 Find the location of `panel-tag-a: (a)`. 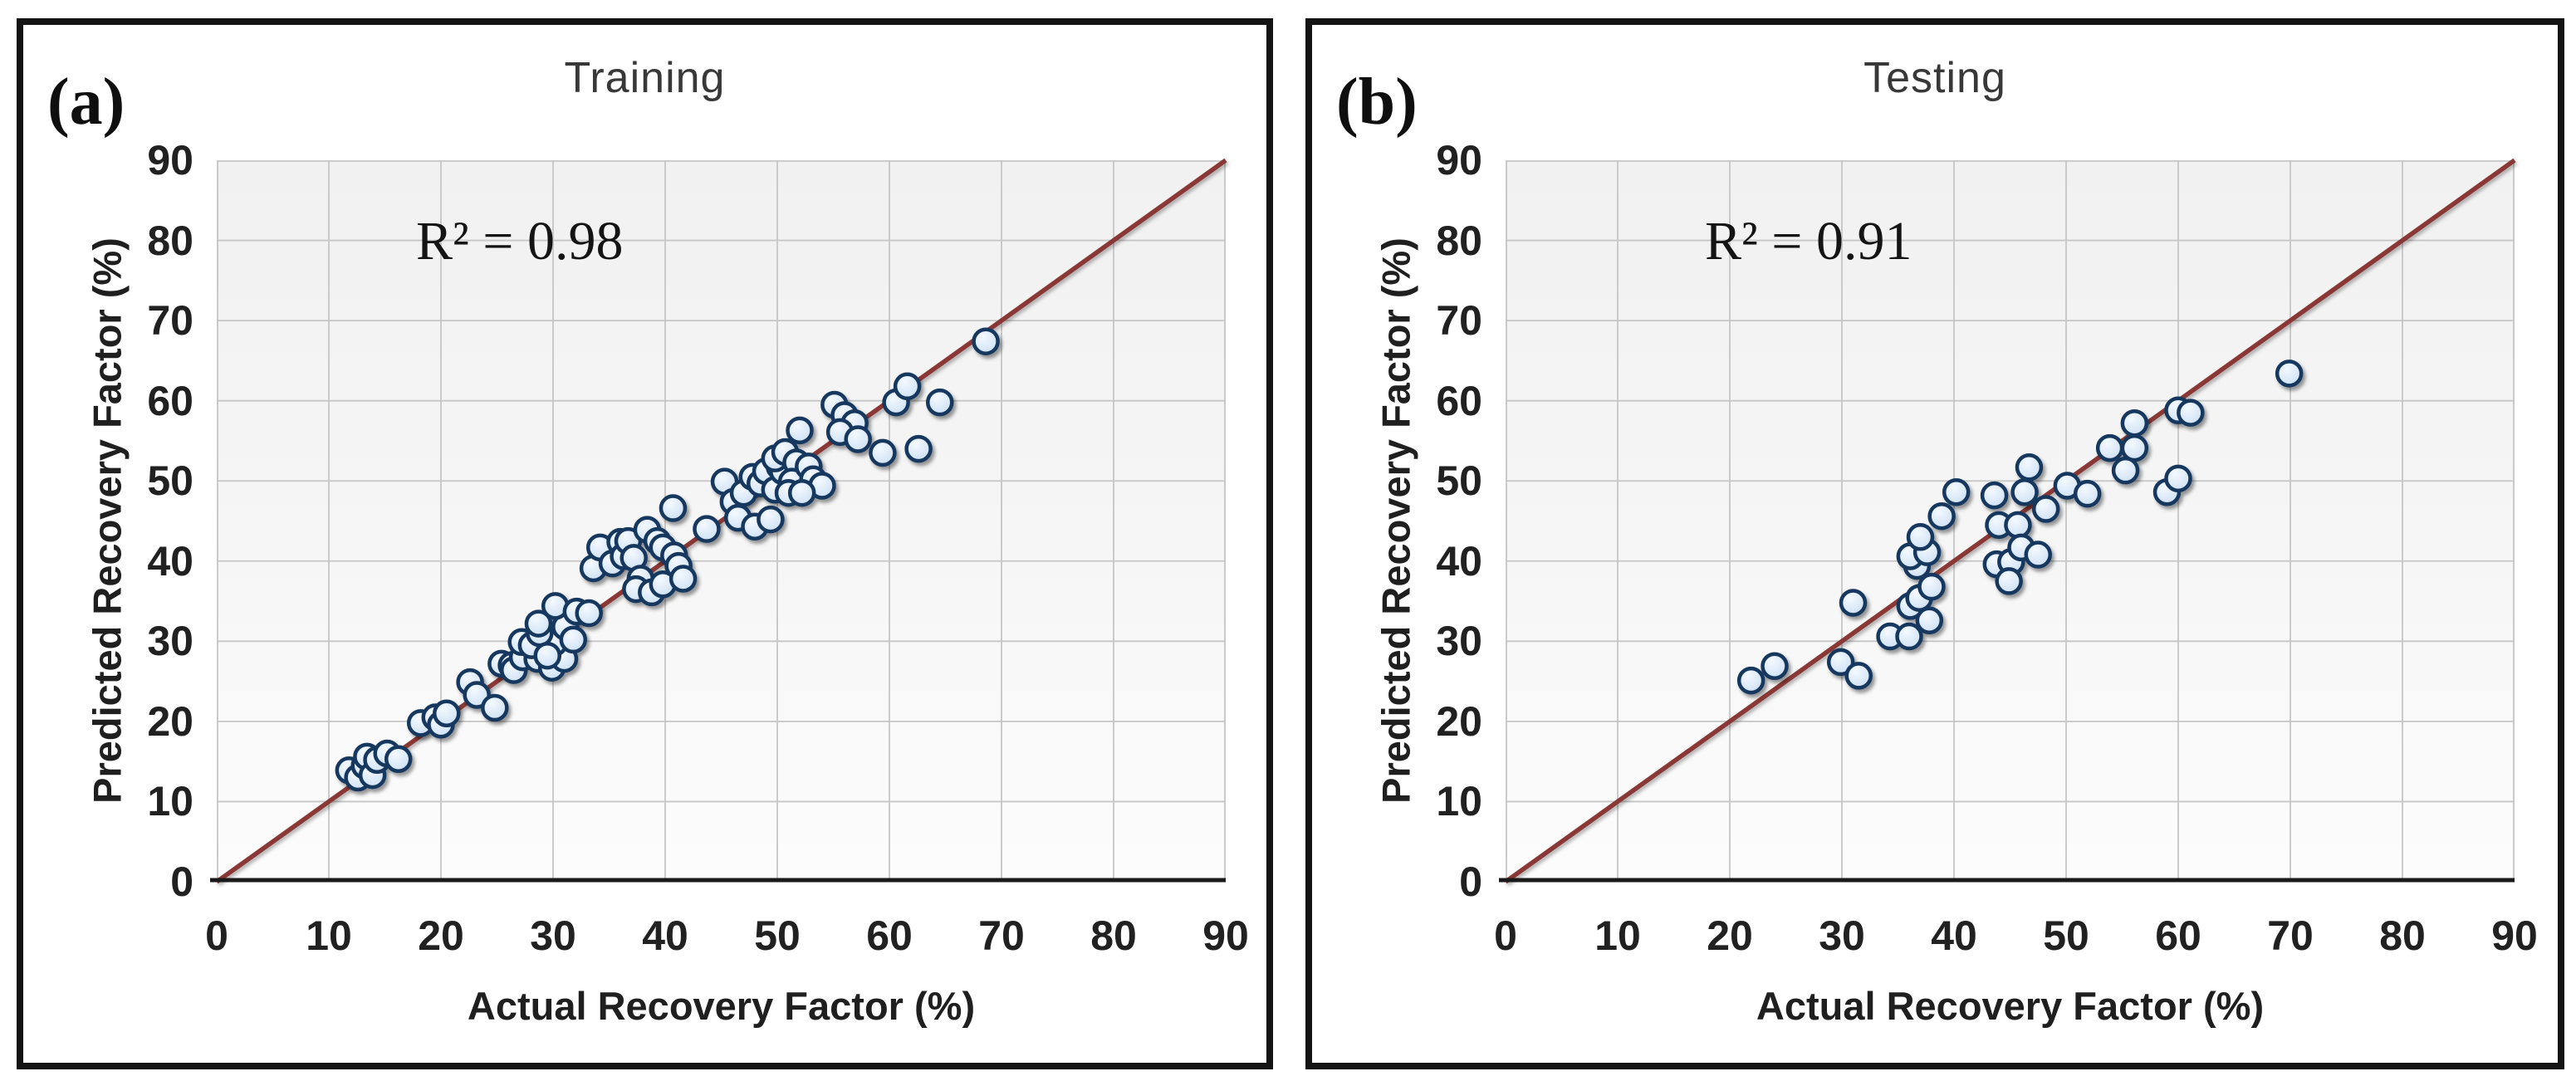

panel-tag-a: (a) is located at coordinates (86, 102).